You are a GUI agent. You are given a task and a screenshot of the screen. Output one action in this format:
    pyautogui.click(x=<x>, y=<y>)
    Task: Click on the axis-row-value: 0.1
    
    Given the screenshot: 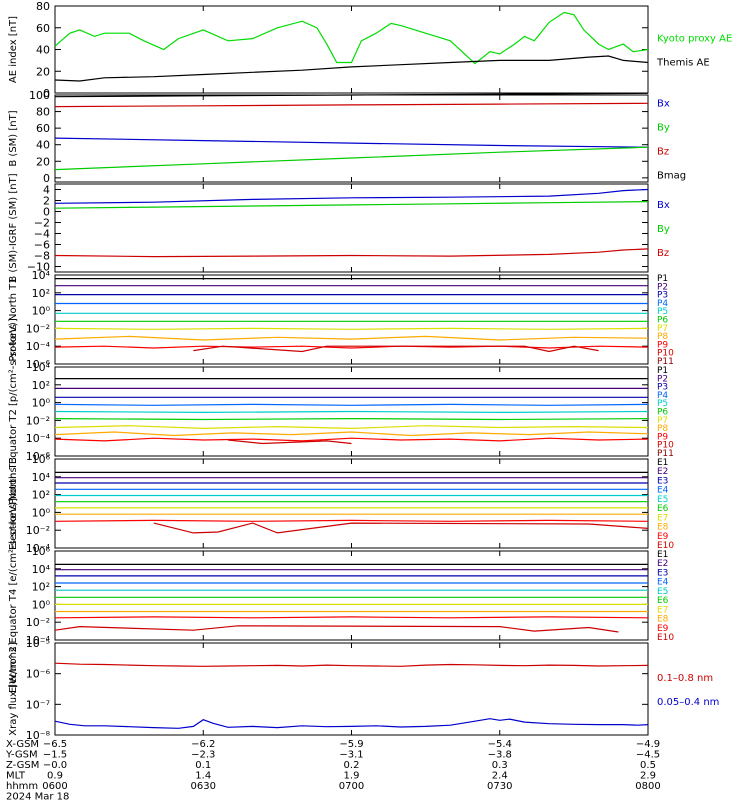 What is the action you would take?
    pyautogui.click(x=203, y=765)
    